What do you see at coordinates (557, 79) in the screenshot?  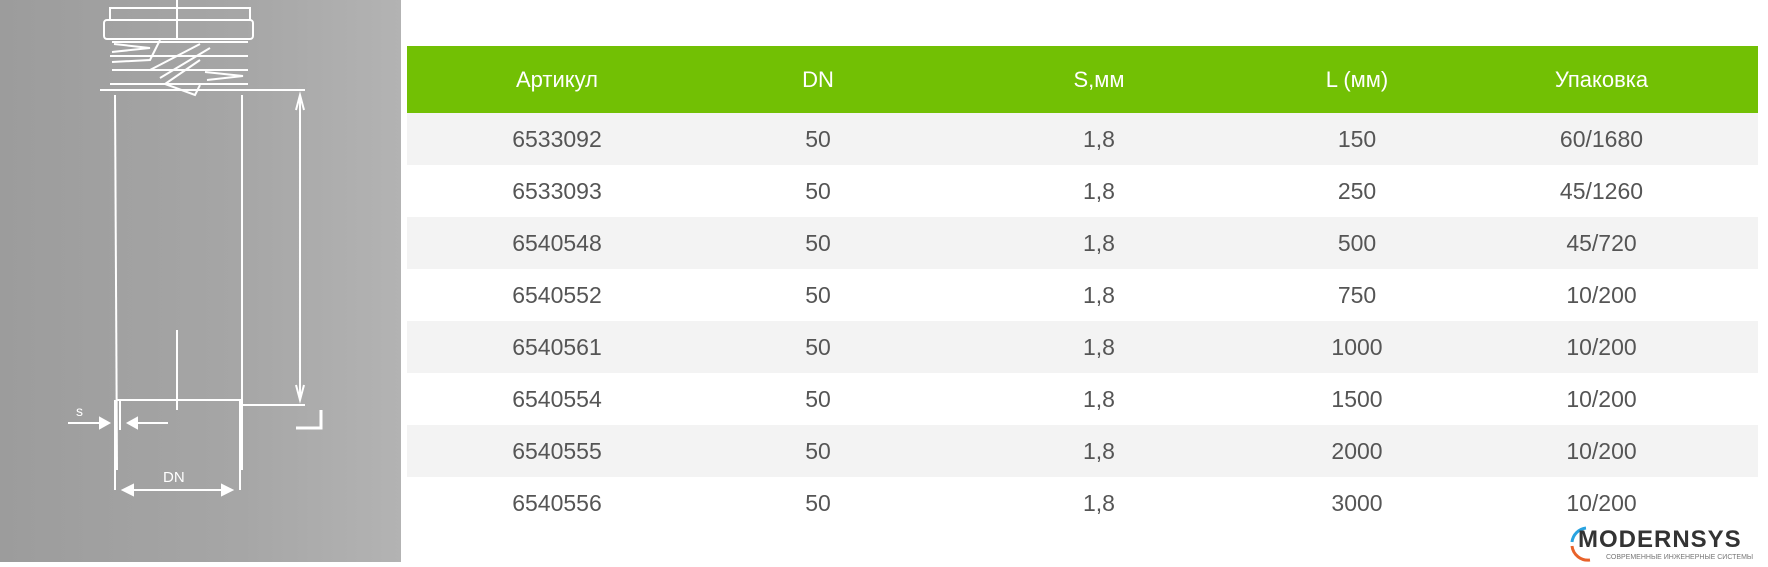 I see `header-article: Артикул` at bounding box center [557, 79].